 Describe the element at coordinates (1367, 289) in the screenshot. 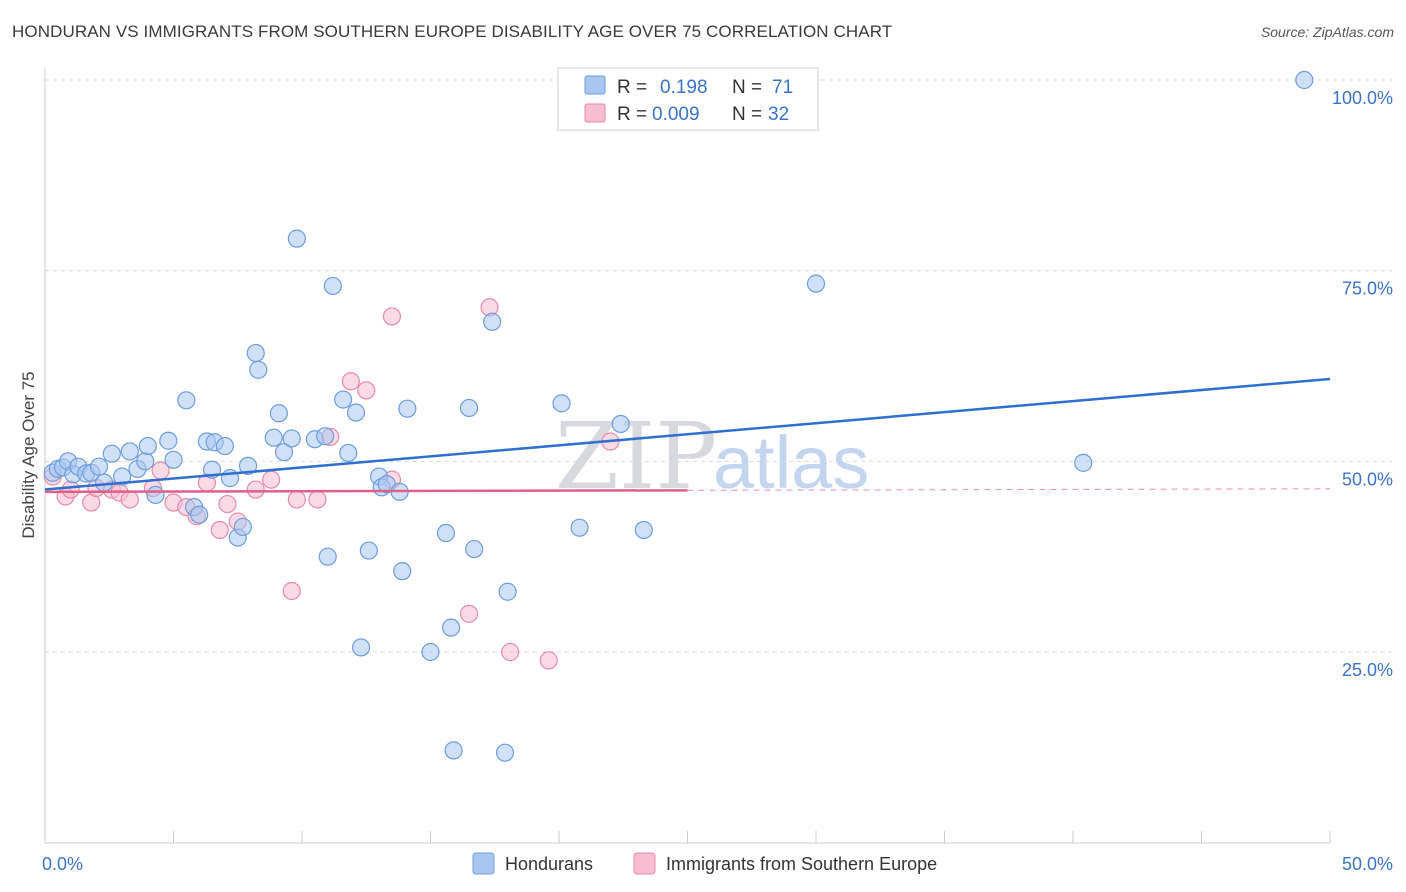

I see `y-tick-label: 75.0%` at that location.